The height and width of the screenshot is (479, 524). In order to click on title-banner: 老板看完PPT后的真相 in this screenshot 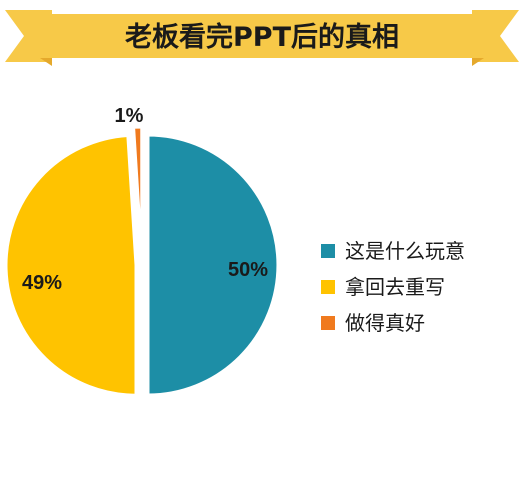, I will do `click(262, 38)`.